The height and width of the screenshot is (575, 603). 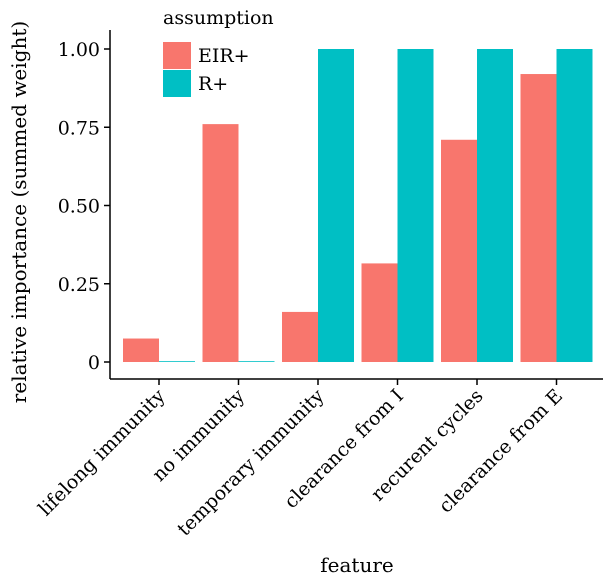 I want to click on bar-r-no-immunity, so click(x=256, y=361).